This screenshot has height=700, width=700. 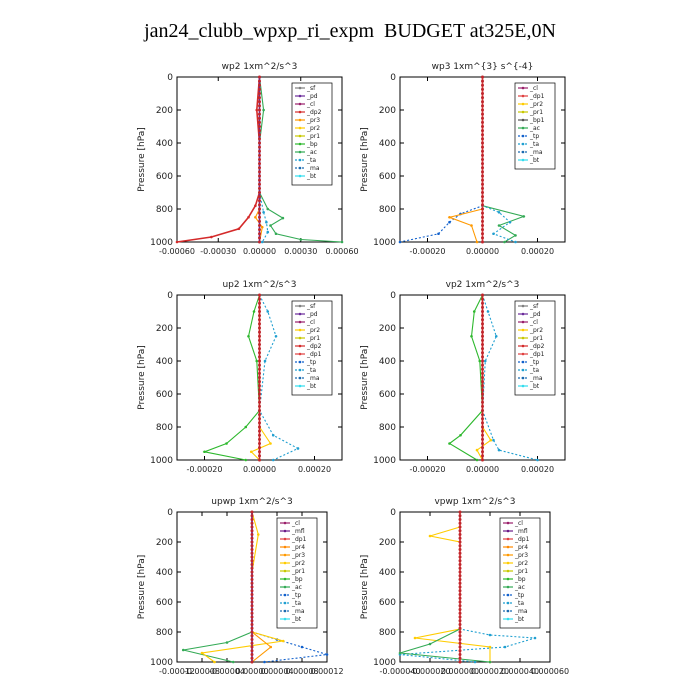 What do you see at coordinates (465, 160) in the screenshot?
I see `series-line` at bounding box center [465, 160].